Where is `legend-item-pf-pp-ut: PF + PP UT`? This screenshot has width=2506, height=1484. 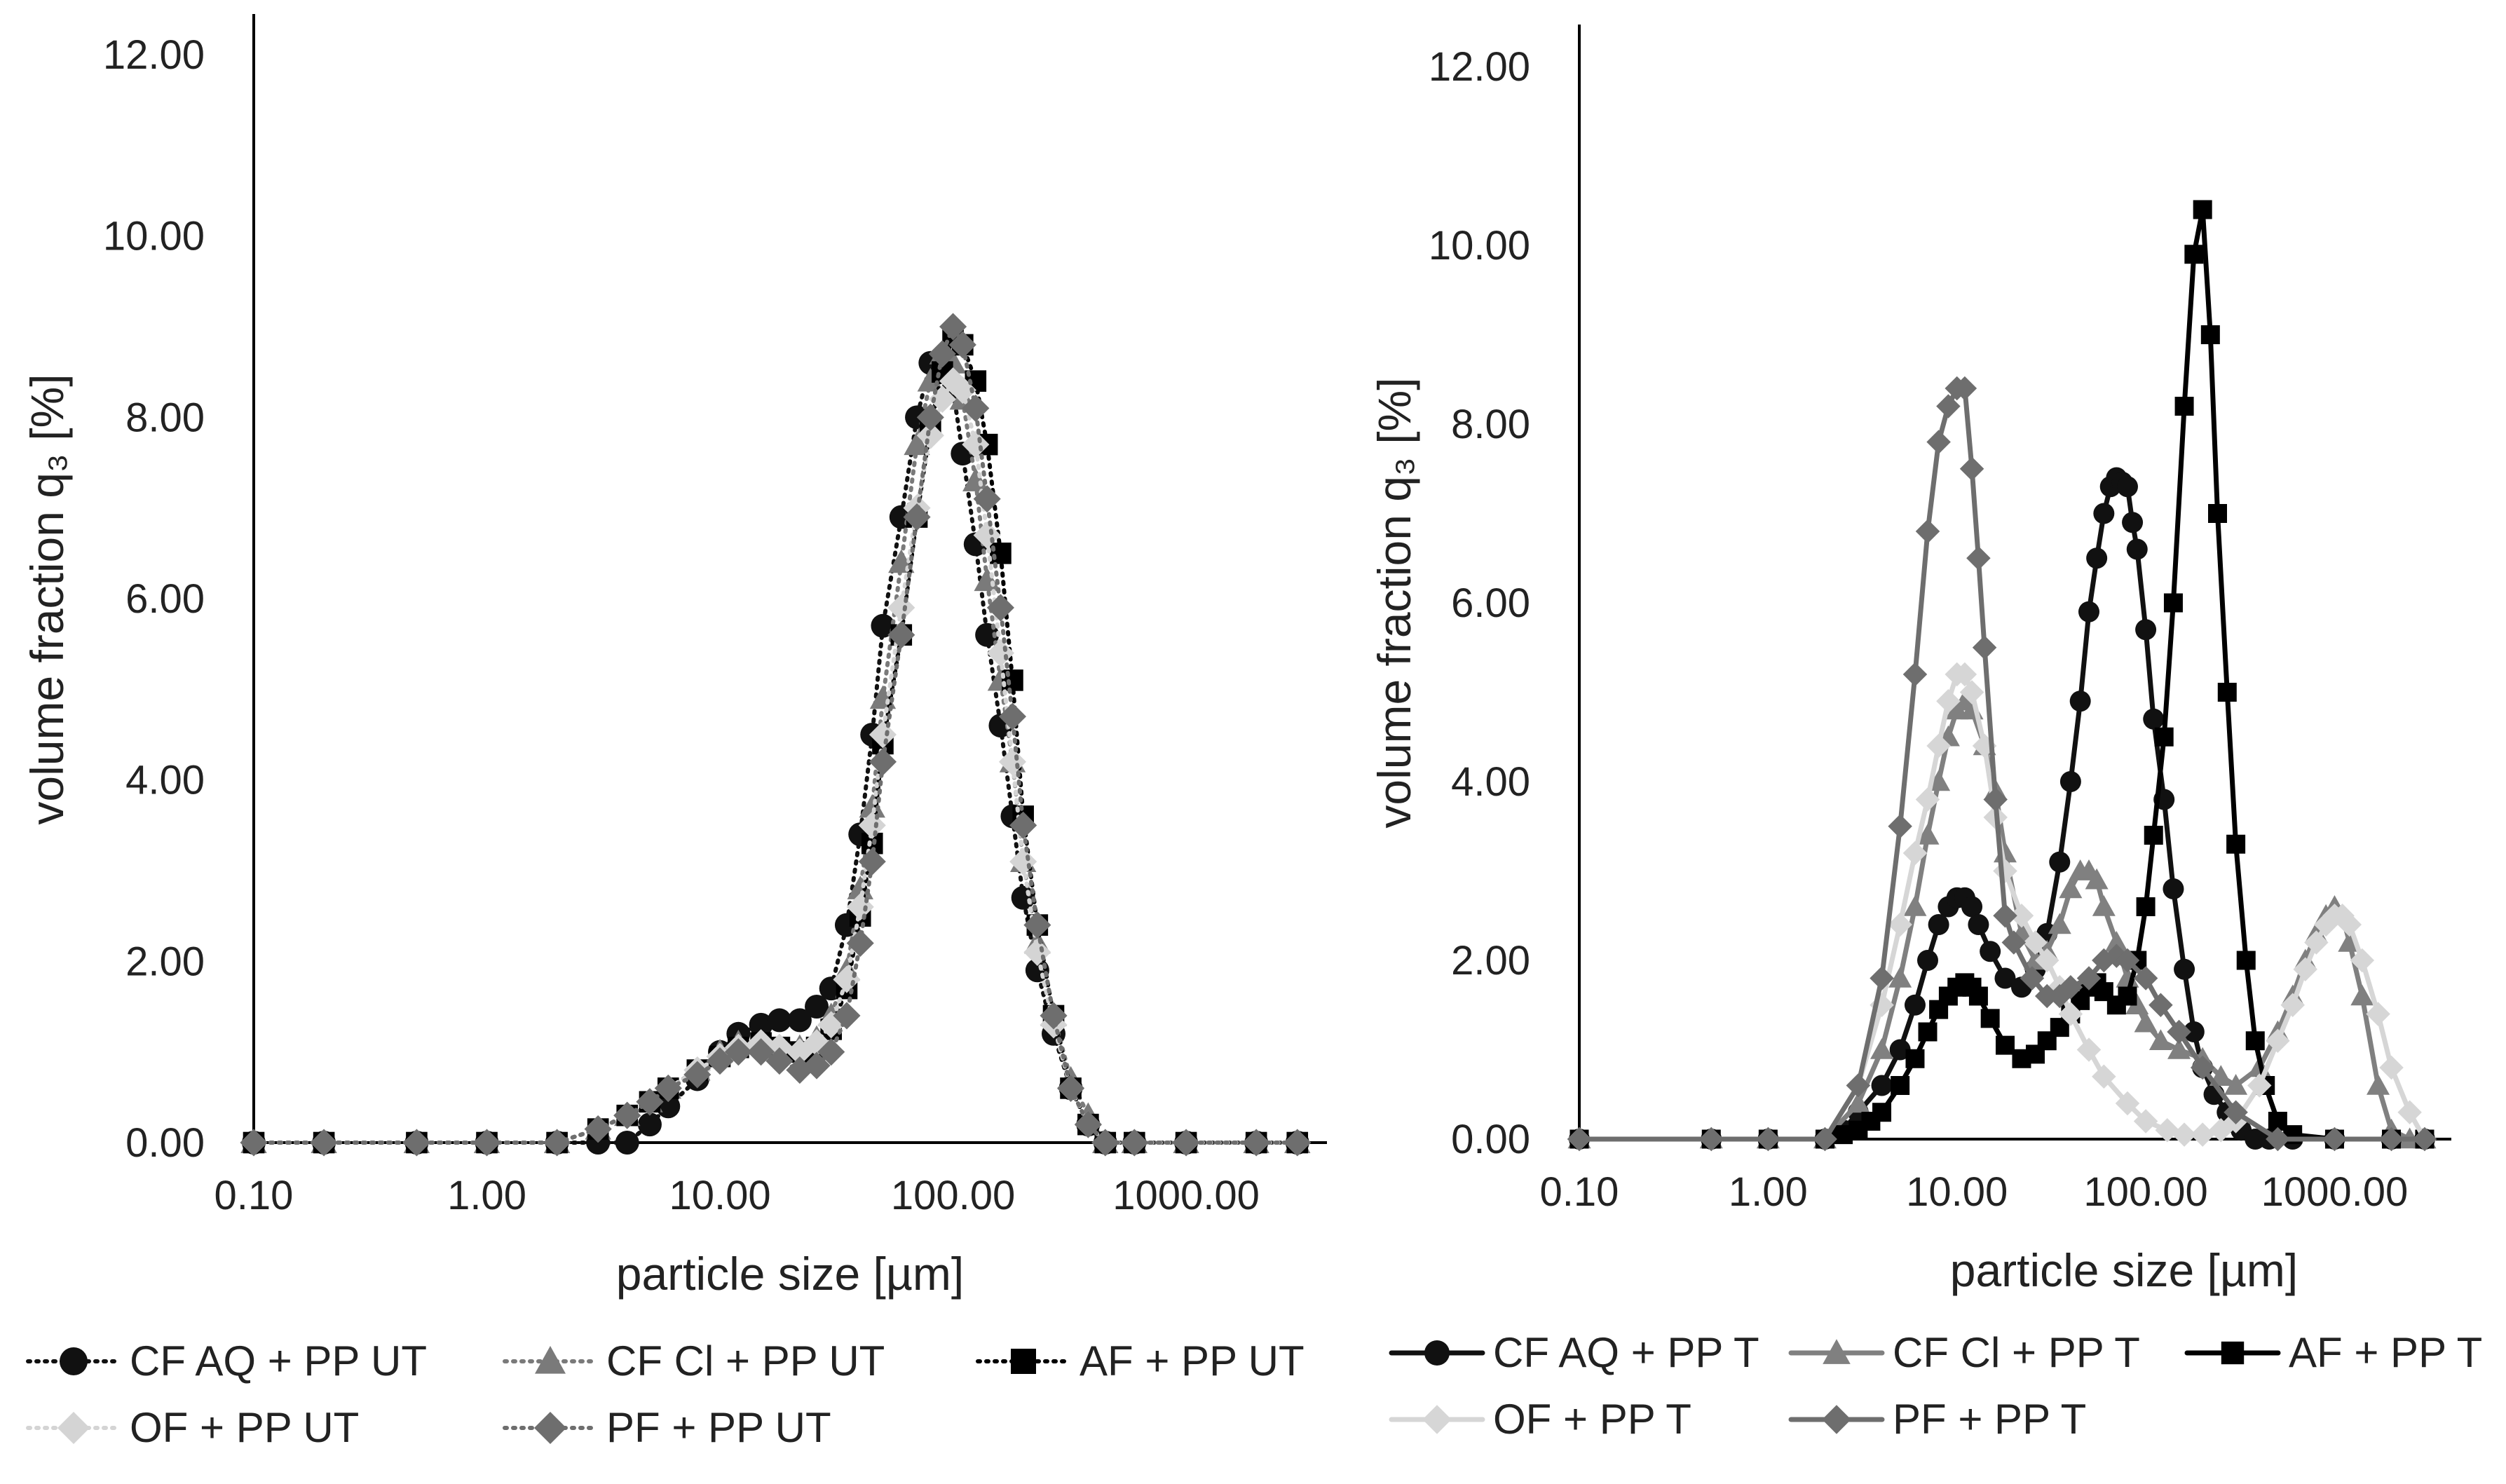
legend-item-pf-pp-ut: PF + PP UT is located at coordinates (667, 1427).